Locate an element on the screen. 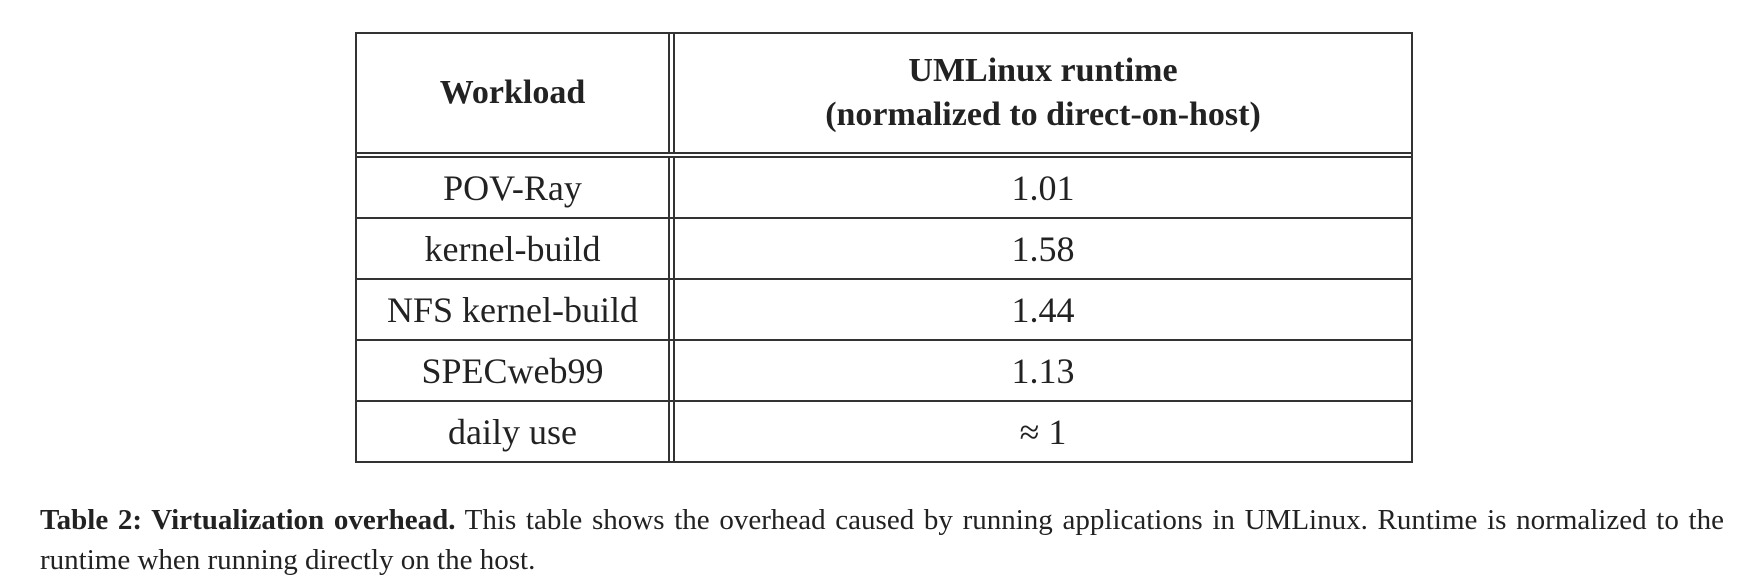 Image resolution: width=1760 pixels, height=586 pixels. header-runtime-line1: UMLinux runtime is located at coordinates (1043, 70).